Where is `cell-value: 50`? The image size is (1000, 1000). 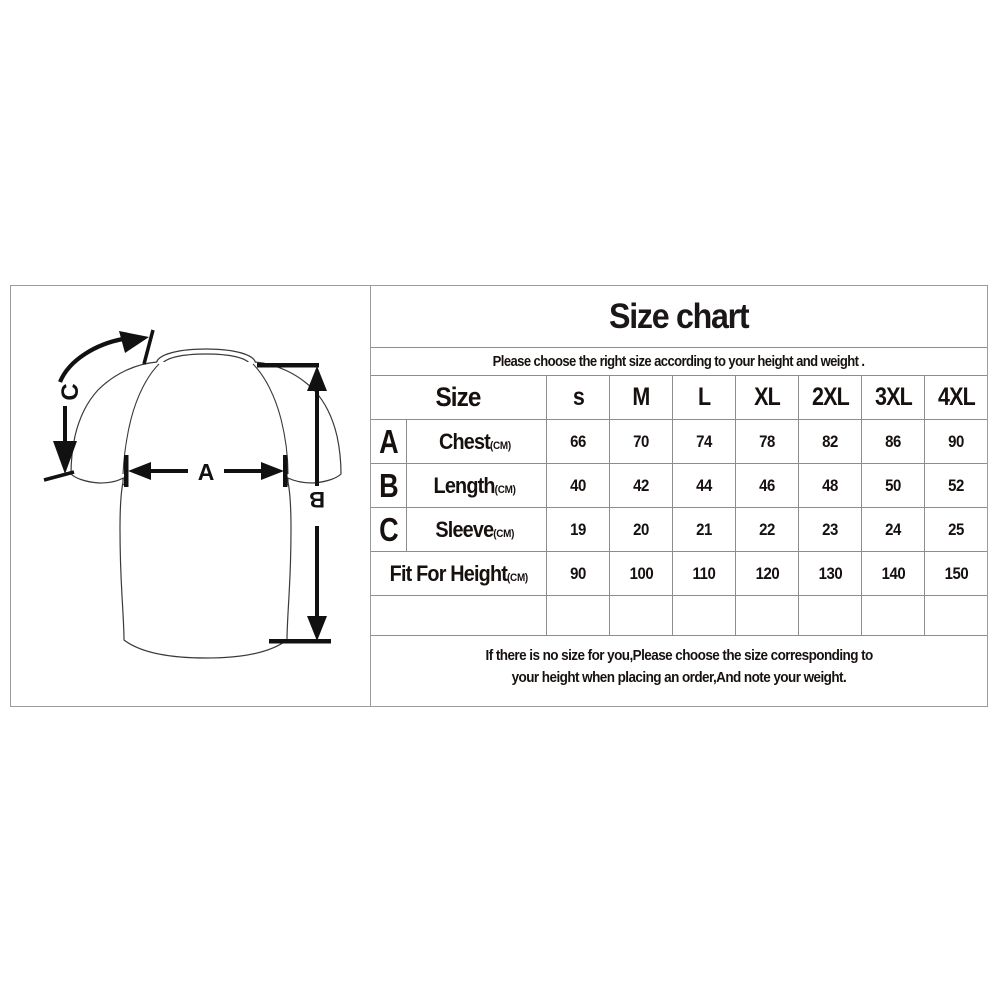
cell-value: 50 is located at coordinates (893, 485).